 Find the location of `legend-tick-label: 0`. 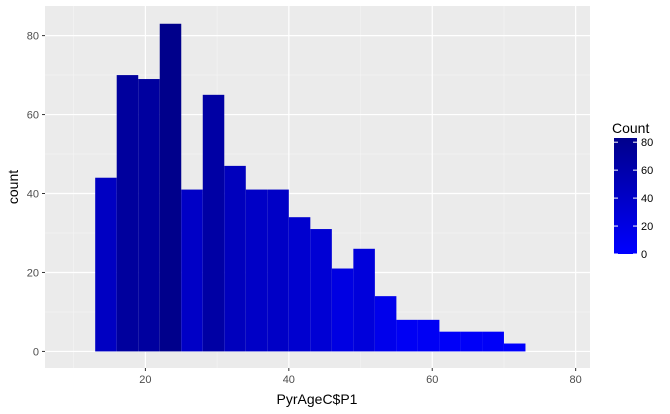

legend-tick-label: 0 is located at coordinates (644, 255).